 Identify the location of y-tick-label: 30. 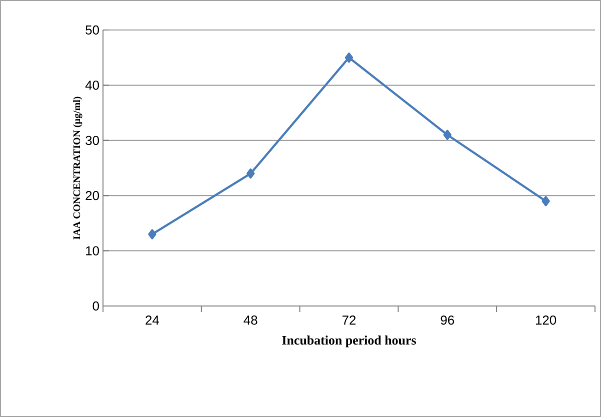
(92, 140).